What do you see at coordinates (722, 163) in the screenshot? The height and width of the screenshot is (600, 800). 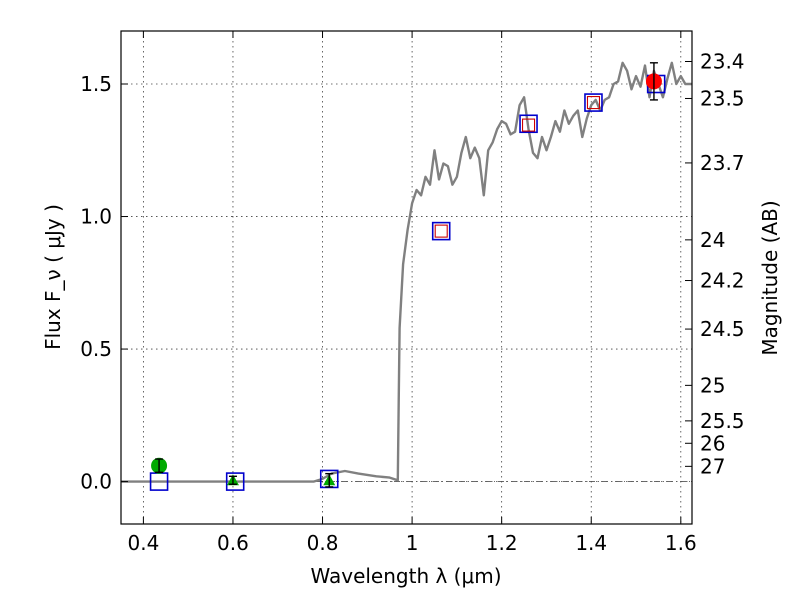 I see `mag-tick-label: 23.7` at bounding box center [722, 163].